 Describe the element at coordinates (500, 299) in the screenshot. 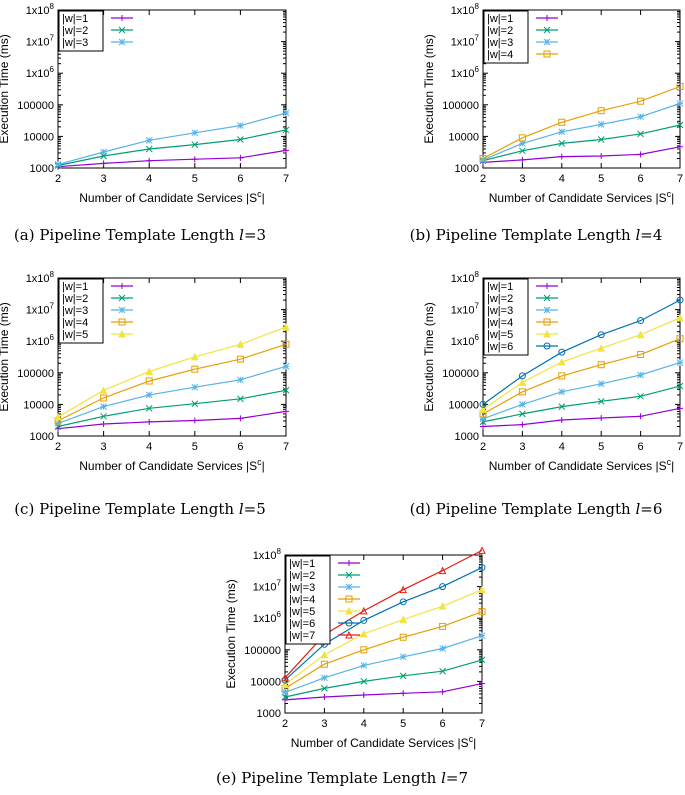

I see `chart-d-legend-label: |w|=2` at that location.